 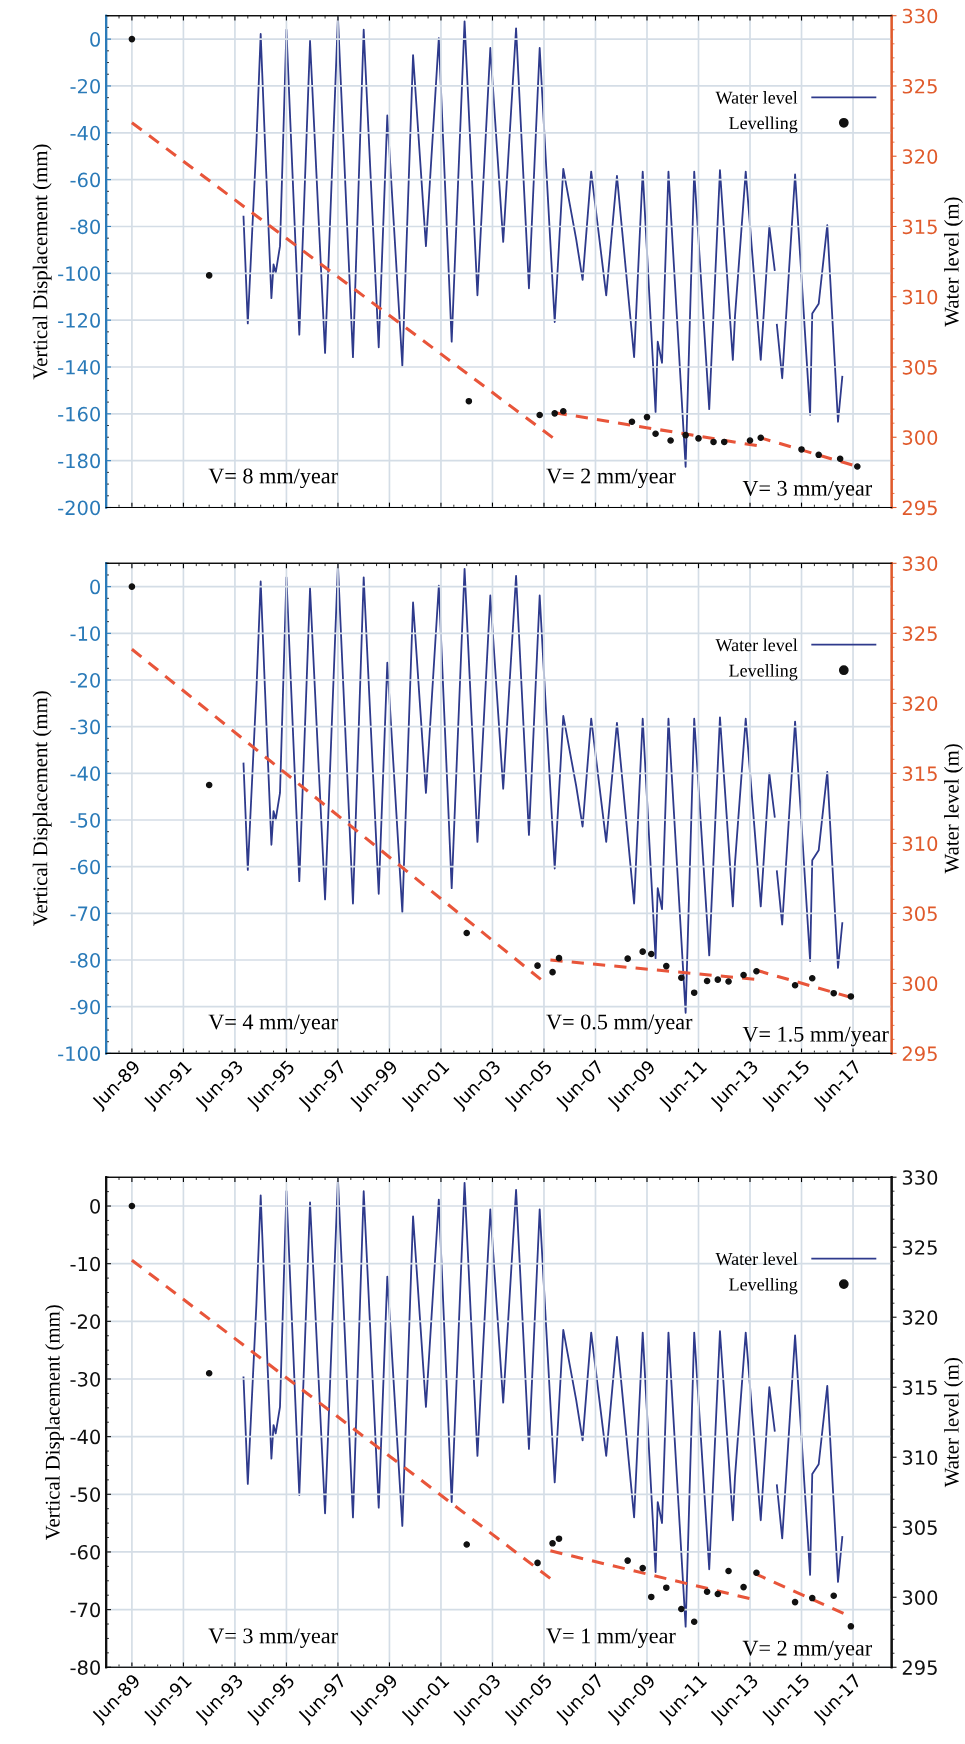 I want to click on annotation: V= 8 mm/year, so click(x=273, y=478).